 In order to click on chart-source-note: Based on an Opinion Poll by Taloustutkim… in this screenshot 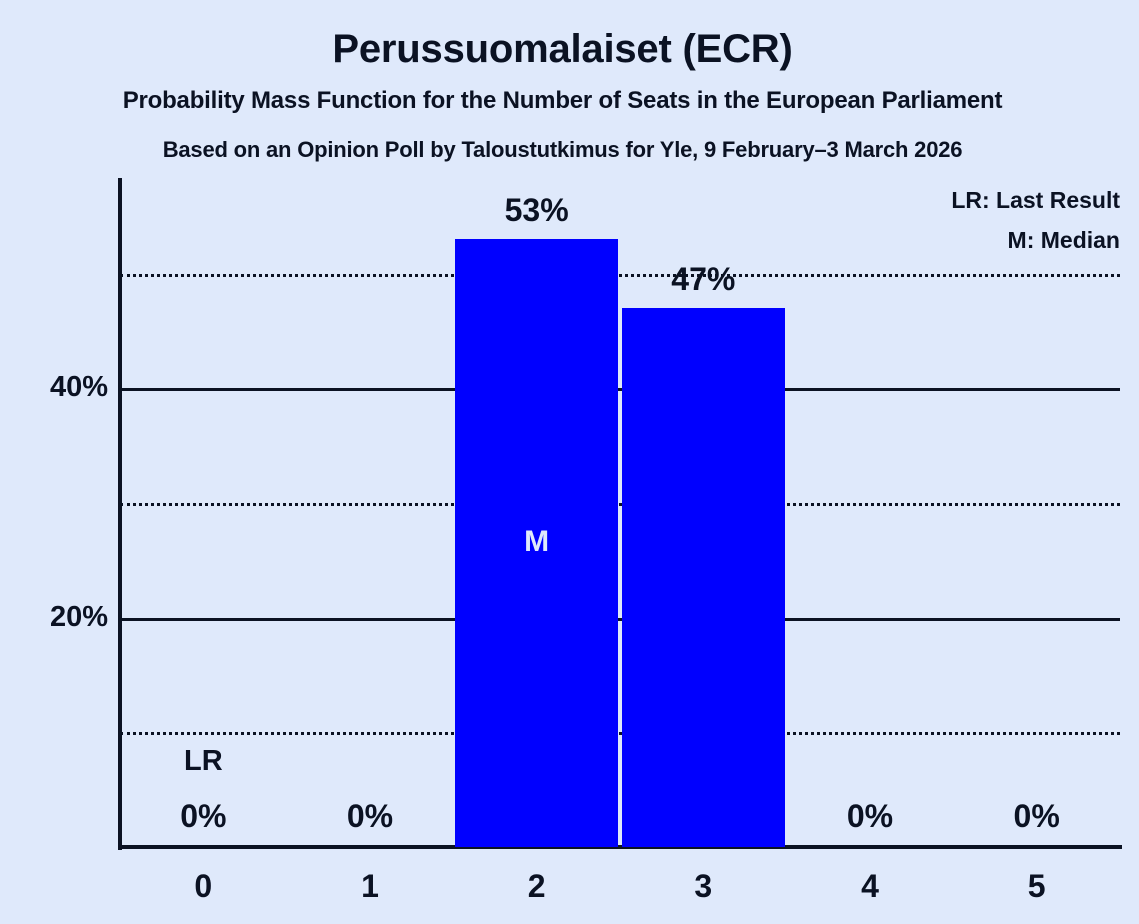, I will do `click(562, 149)`.